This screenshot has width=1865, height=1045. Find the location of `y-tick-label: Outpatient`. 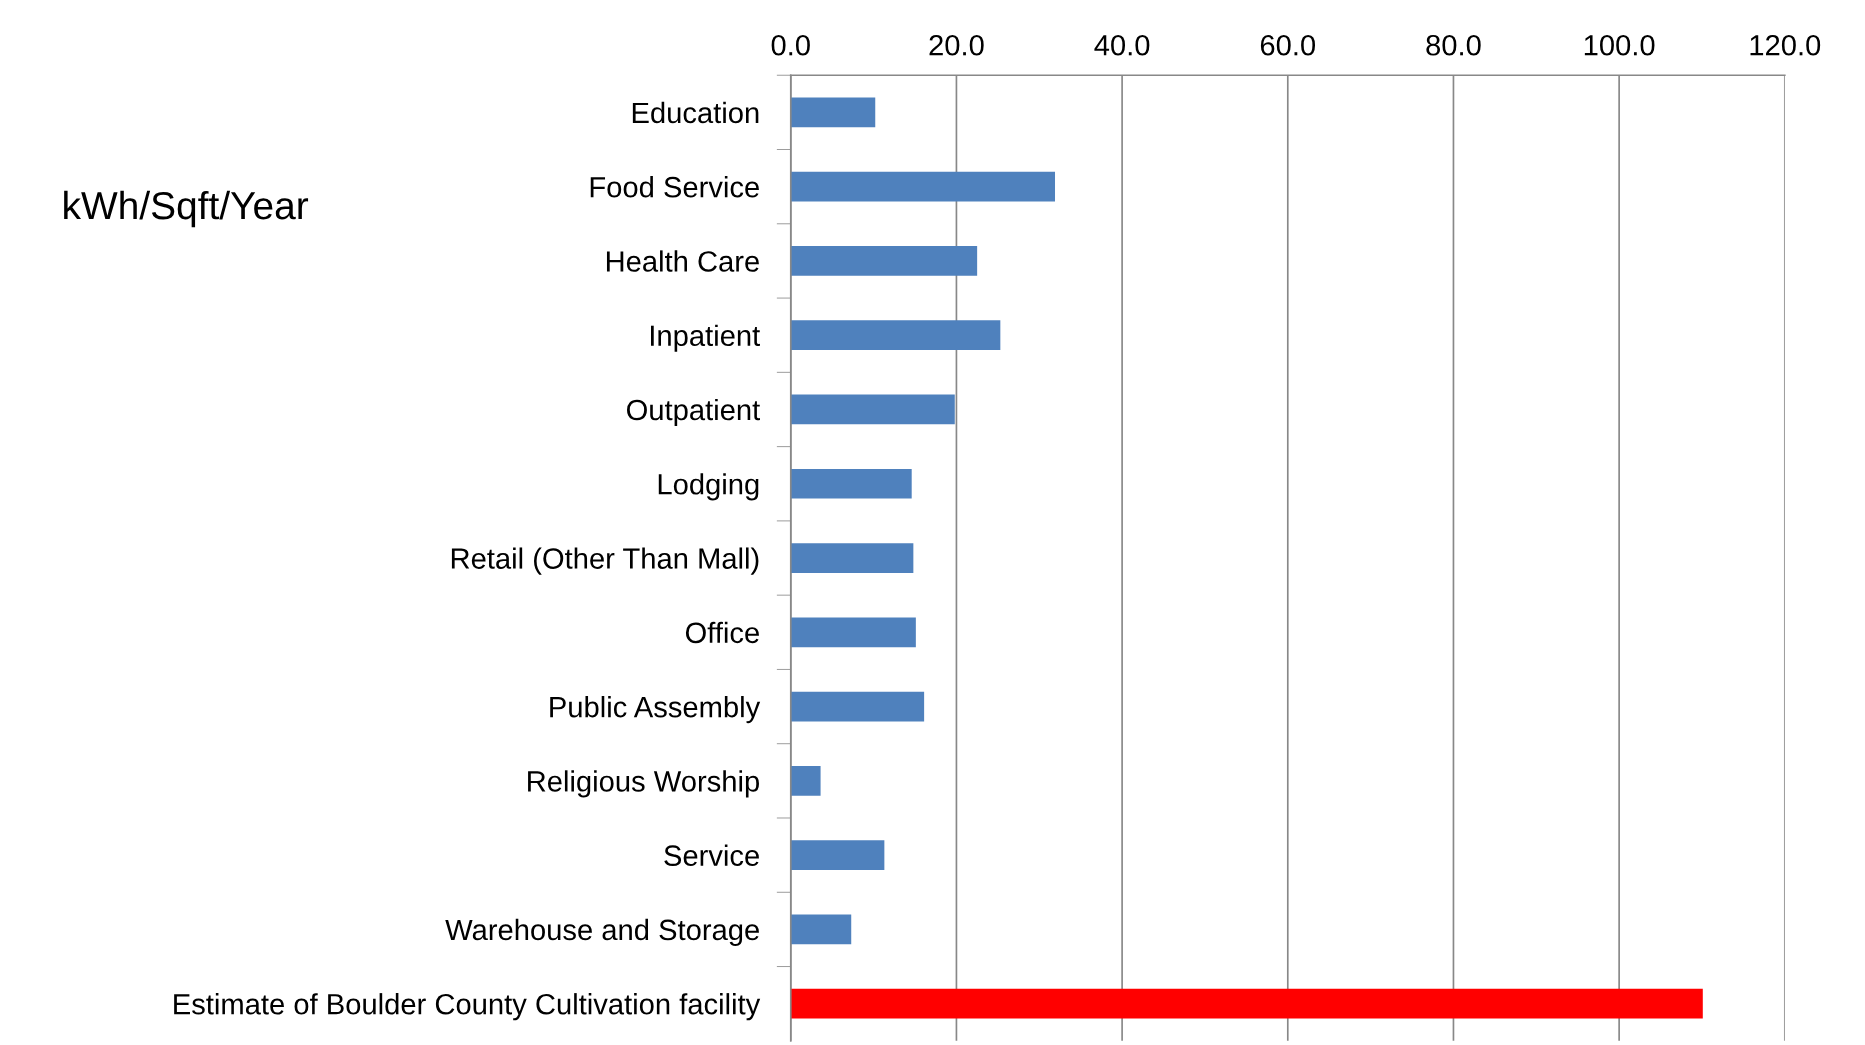

y-tick-label: Outpatient is located at coordinates (693, 412).